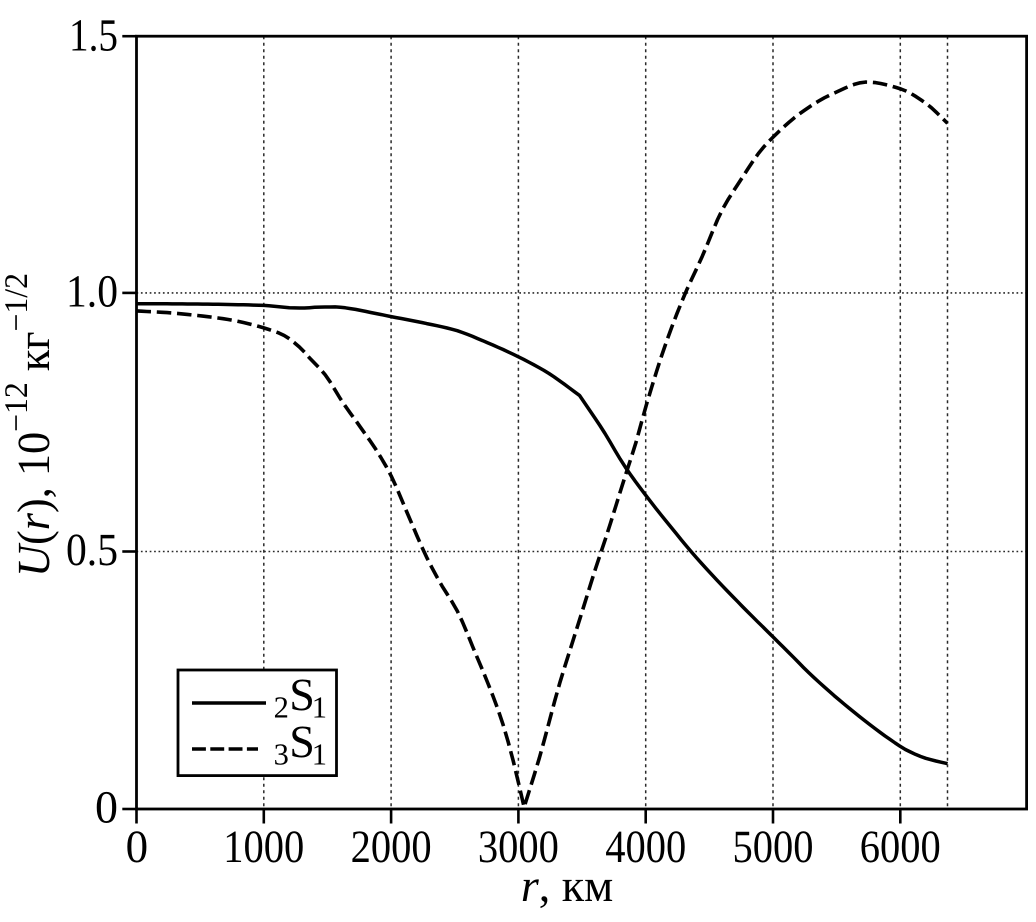 Image resolution: width=1036 pixels, height=922 pixels. What do you see at coordinates (281, 755) in the screenshot?
I see `svg-text: 3` at bounding box center [281, 755].